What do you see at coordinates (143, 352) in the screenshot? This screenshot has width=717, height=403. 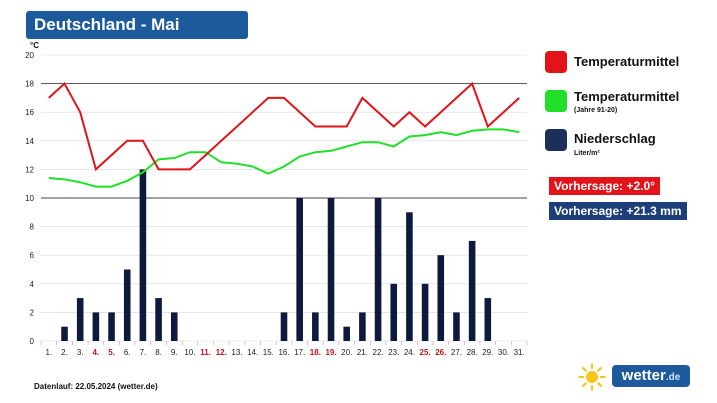 I see `x-tick-label: 7.` at bounding box center [143, 352].